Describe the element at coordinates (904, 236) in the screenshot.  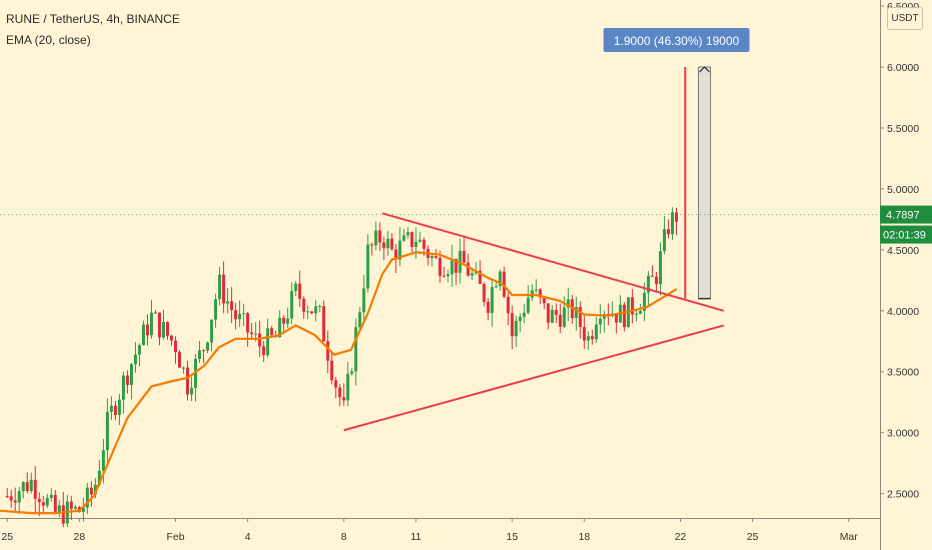
I see `countdown-label: 02:01:39` at that location.